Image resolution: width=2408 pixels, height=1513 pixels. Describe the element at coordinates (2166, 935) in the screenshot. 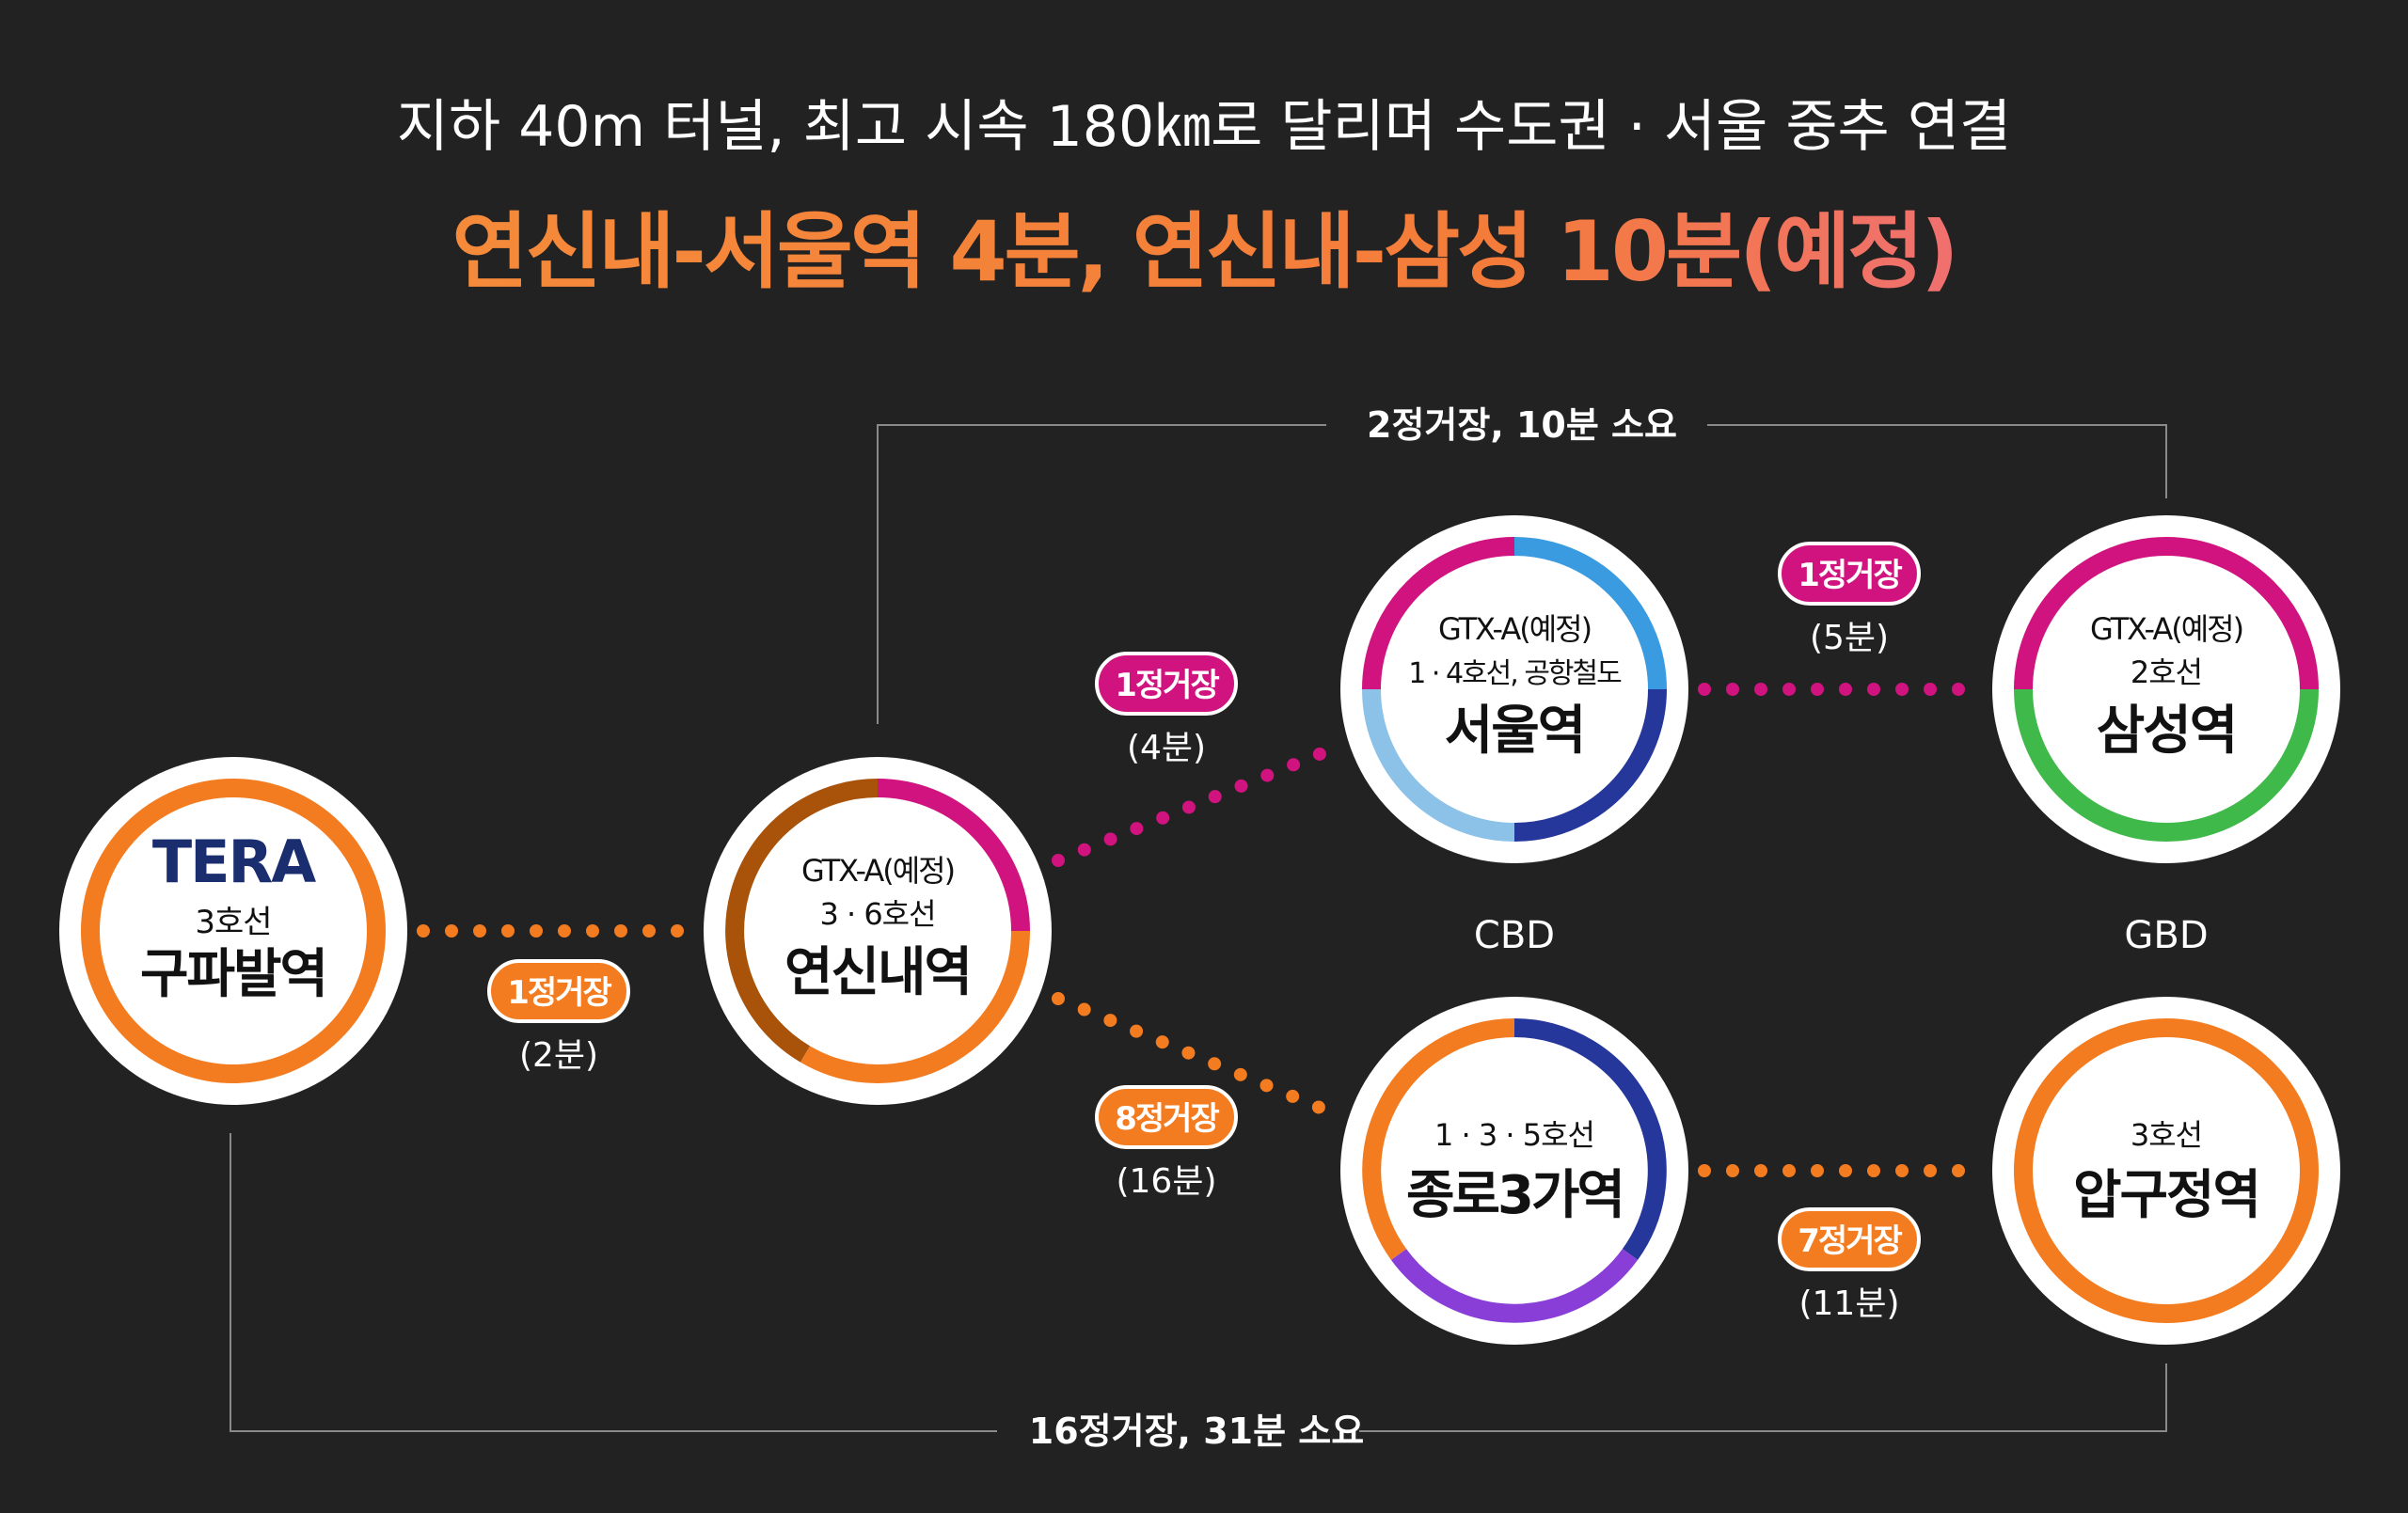

I see `district-gbd: GBD` at that location.